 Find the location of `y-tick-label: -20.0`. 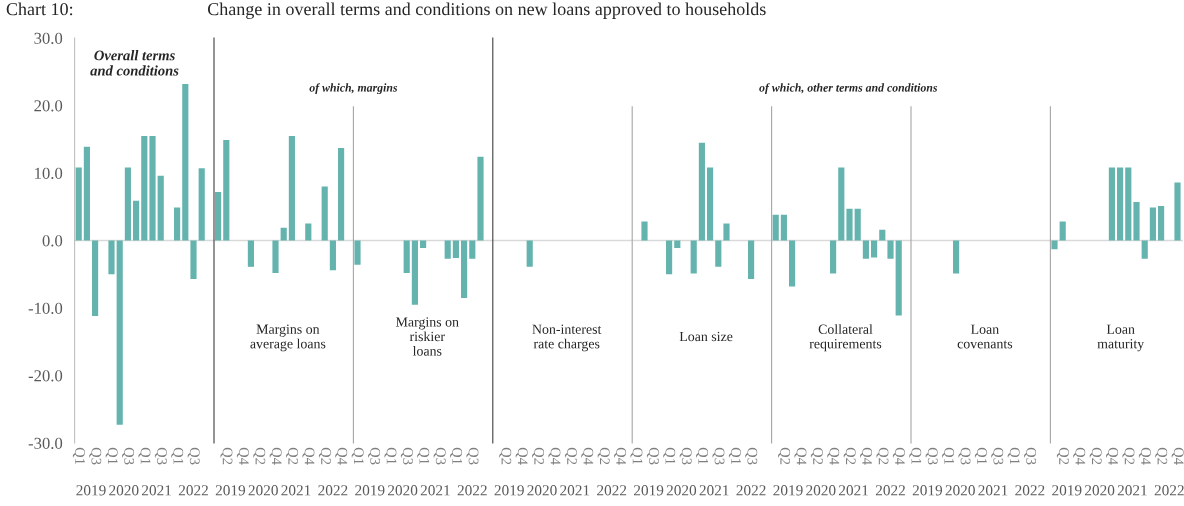

y-tick-label: -20.0 is located at coordinates (45, 376).